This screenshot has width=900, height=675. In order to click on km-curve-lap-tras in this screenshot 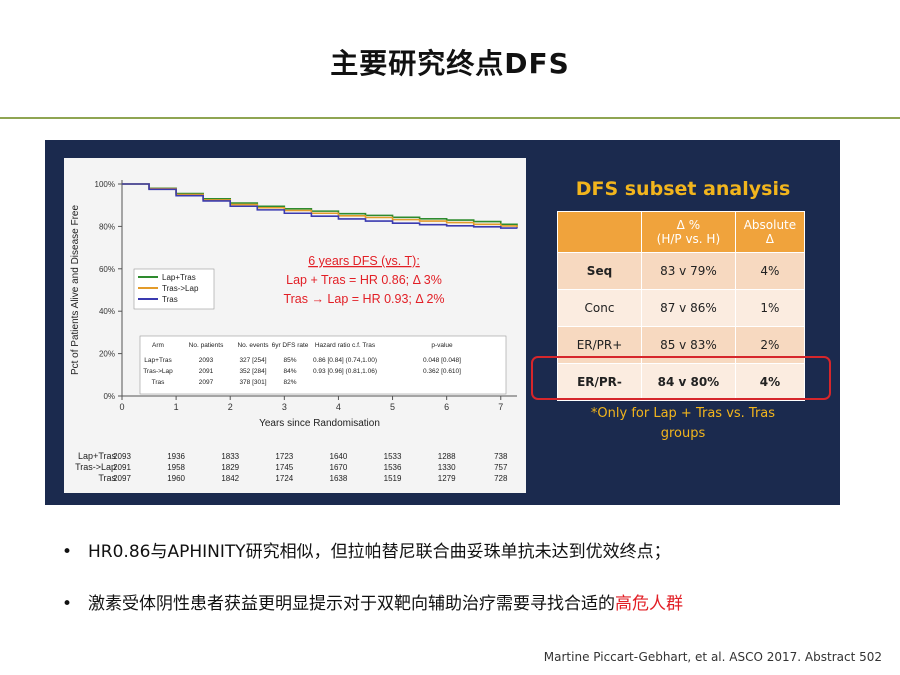, I will do `click(320, 205)`.